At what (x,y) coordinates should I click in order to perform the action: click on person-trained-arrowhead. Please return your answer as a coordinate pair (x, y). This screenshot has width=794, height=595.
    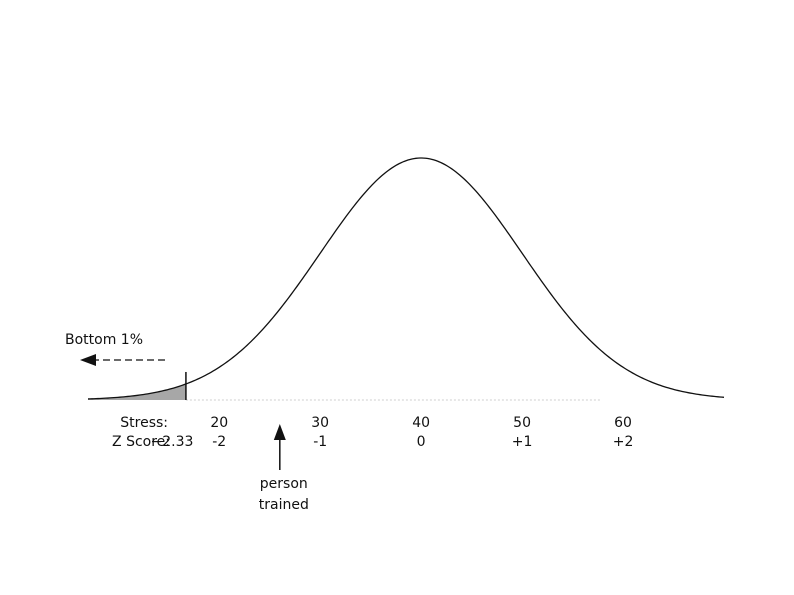
    Looking at the image, I should click on (279, 432).